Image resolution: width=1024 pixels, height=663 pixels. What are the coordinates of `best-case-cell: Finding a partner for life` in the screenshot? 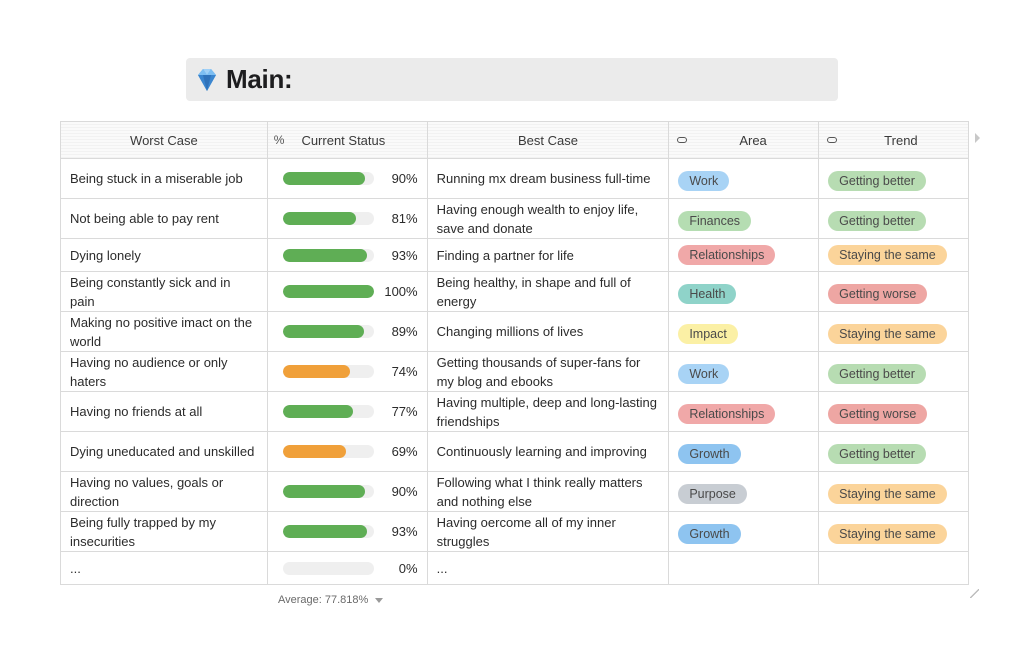 It's located at (548, 255).